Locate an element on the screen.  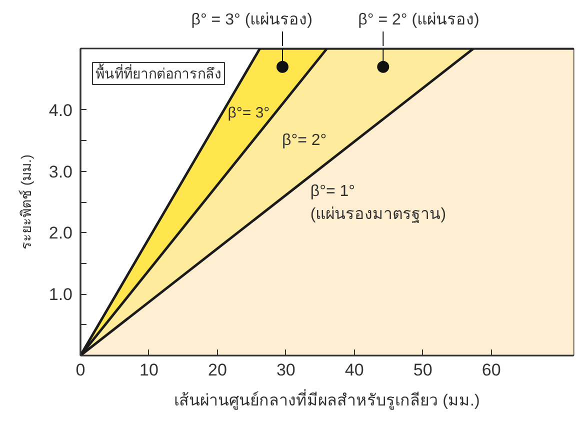
annotation: พื้นที่ที่ยากต่อการกลึง is located at coordinates (159, 73).